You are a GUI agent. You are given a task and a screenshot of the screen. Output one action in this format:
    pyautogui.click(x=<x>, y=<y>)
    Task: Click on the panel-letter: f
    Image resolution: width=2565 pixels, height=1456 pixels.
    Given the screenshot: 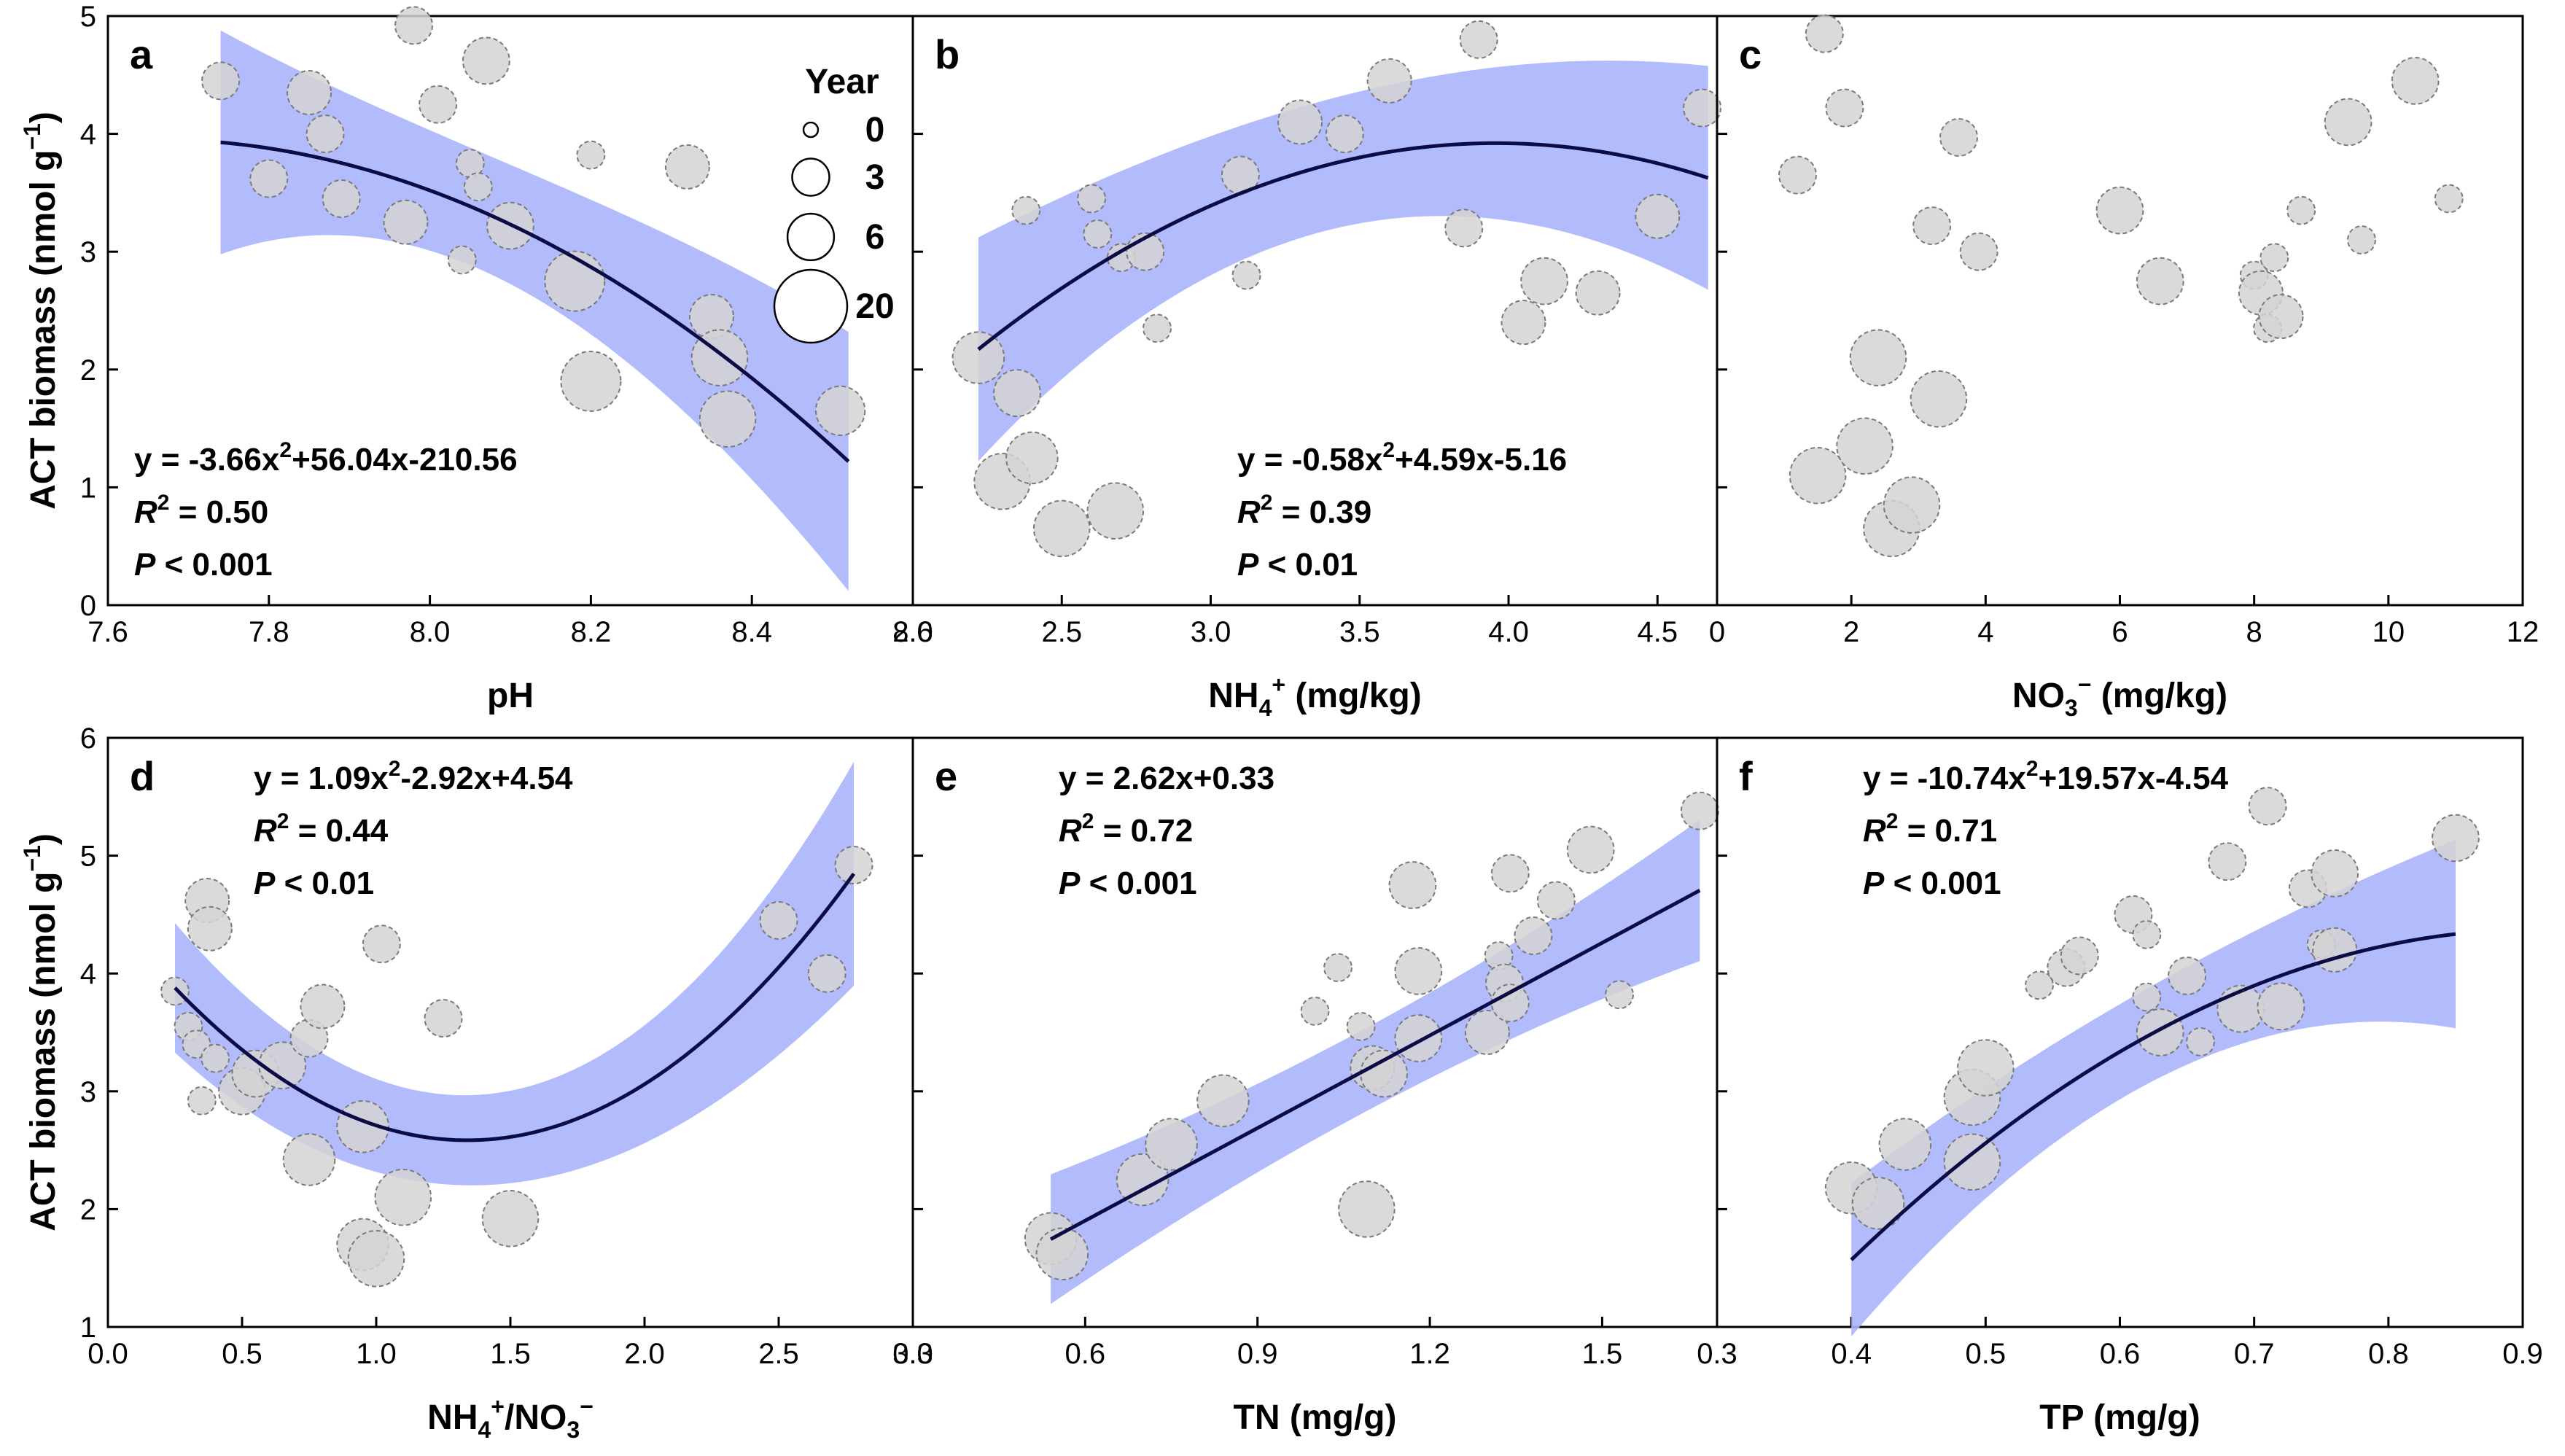 What is the action you would take?
    pyautogui.click(x=1746, y=776)
    